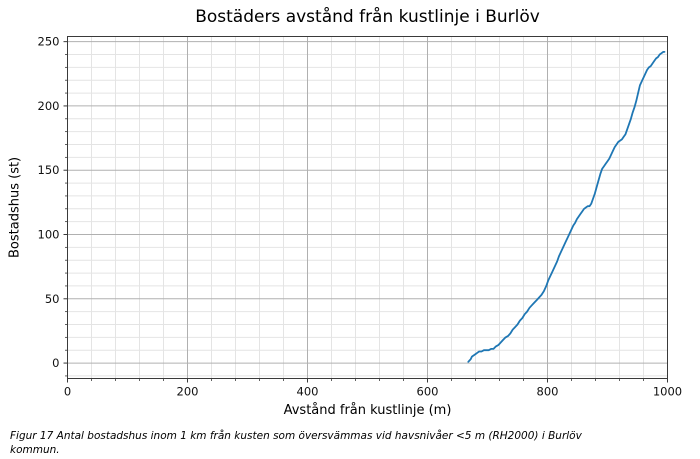  What do you see at coordinates (52, 299) in the screenshot?
I see `y-tick-label: 50` at bounding box center [52, 299].